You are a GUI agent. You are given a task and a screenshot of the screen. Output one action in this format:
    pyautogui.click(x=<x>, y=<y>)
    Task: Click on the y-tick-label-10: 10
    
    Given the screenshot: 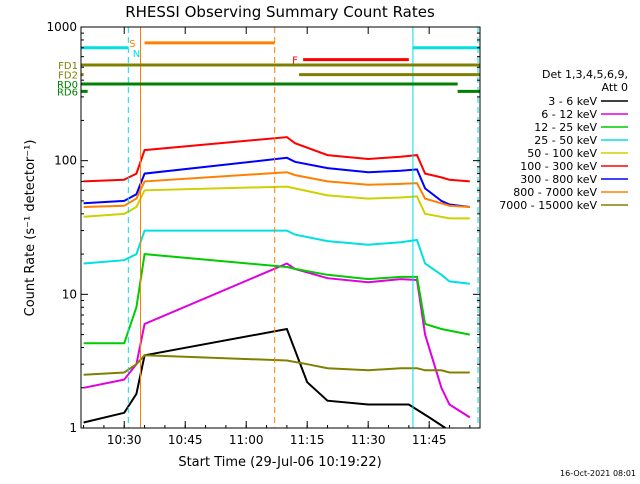 What is the action you would take?
    pyautogui.click(x=69, y=294)
    